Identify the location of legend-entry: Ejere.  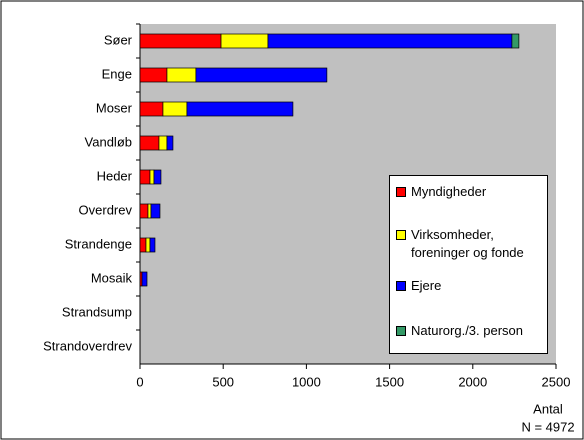
(470, 286).